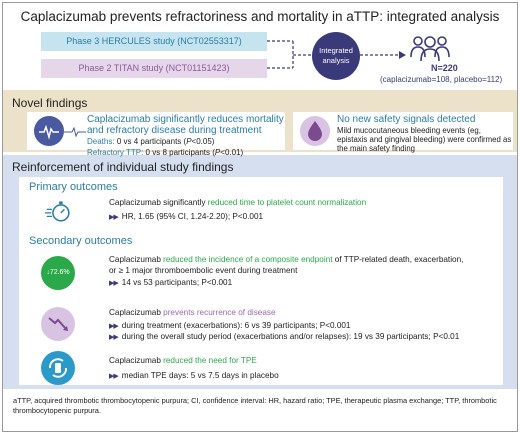  What do you see at coordinates (180, 152) in the screenshot?
I see `refractory-text: 0 vs 8 participants (` at bounding box center [180, 152].